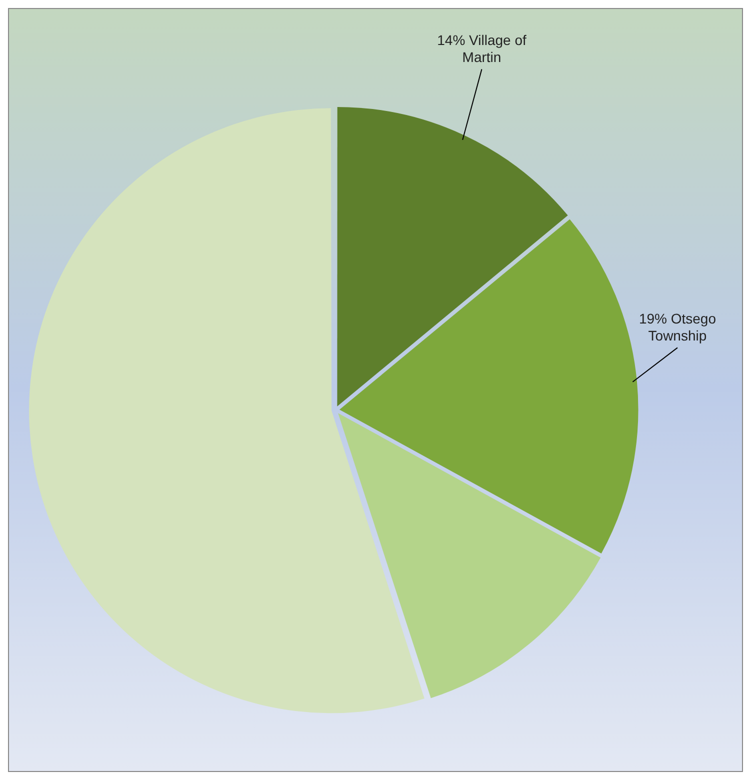  I want to click on slice-label: 19% Otsego Township, so click(677, 327).